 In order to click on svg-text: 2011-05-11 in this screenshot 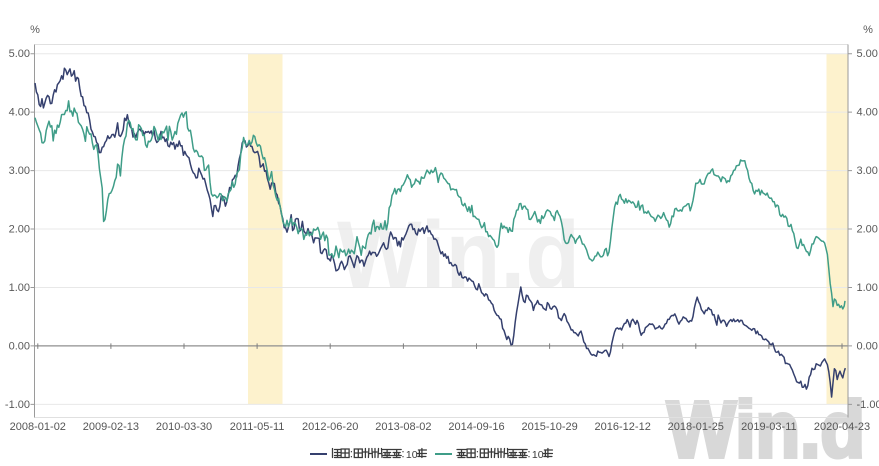, I will do `click(257, 427)`.